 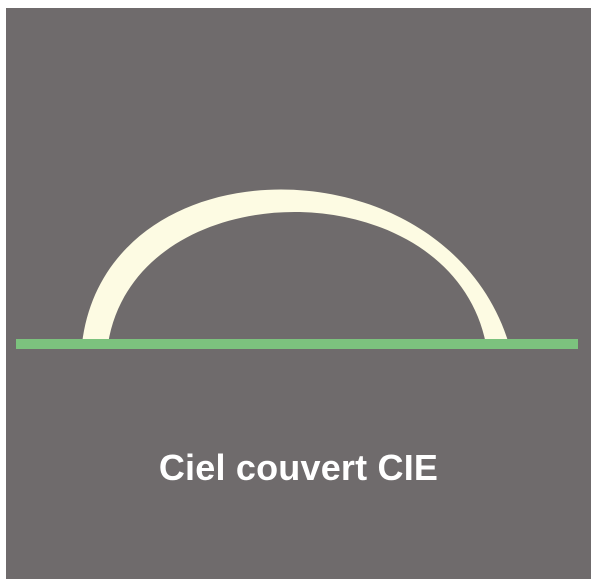 I want to click on diagram-caption: Ciel couvert CIE, so click(x=298, y=467).